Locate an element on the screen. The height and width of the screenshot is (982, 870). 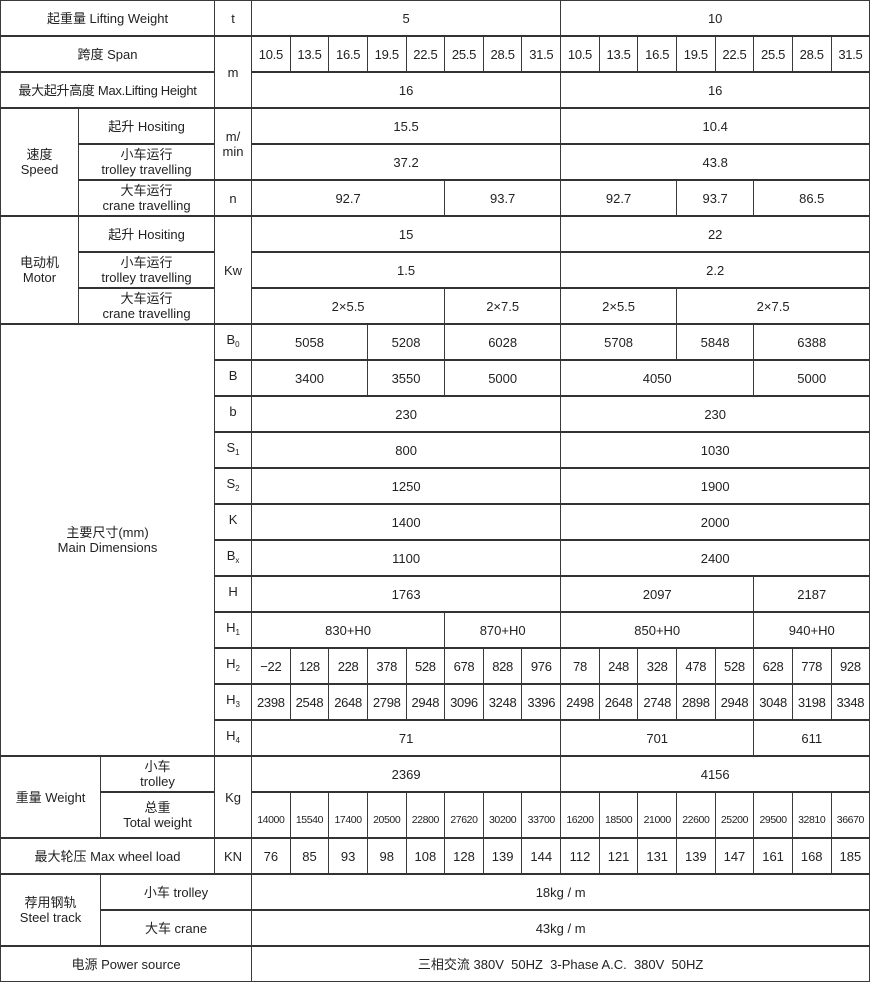
row-steel-track-crane: 大车 crane 43kg / m is located at coordinates (435, 928).